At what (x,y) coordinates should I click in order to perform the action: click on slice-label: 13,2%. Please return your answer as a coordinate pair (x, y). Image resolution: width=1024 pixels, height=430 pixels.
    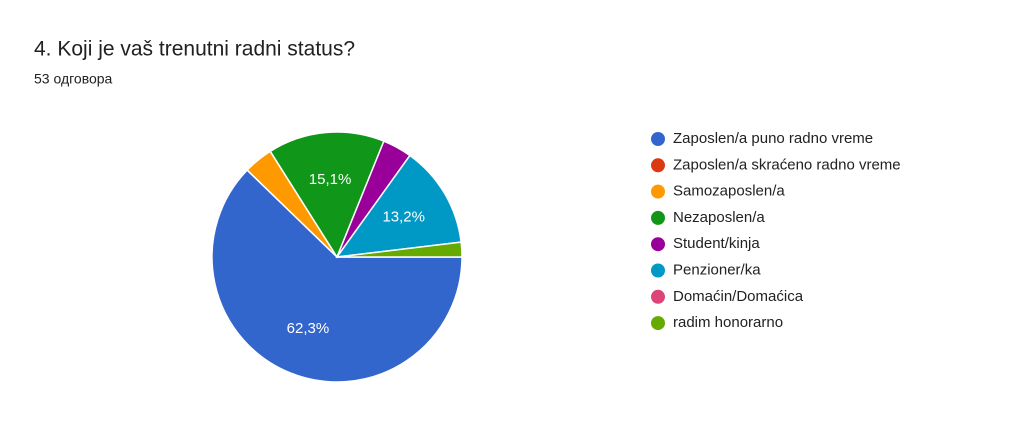
    Looking at the image, I should click on (403, 217).